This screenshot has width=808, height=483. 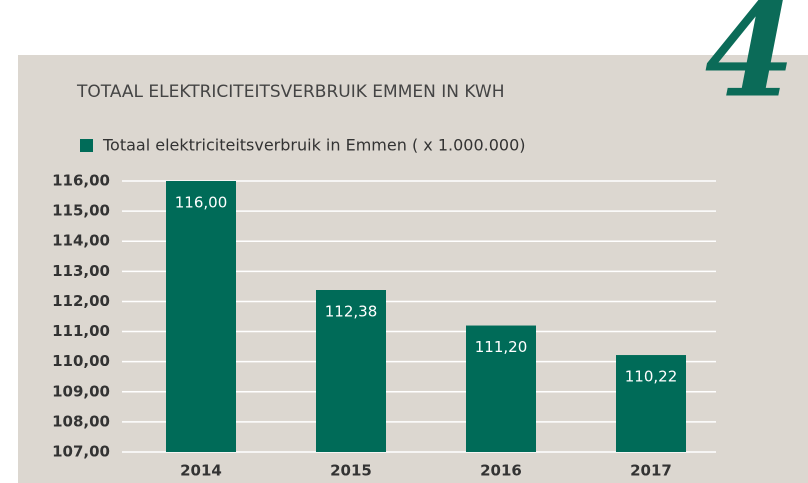 I want to click on x-tick-label: 2017, so click(x=651, y=471).